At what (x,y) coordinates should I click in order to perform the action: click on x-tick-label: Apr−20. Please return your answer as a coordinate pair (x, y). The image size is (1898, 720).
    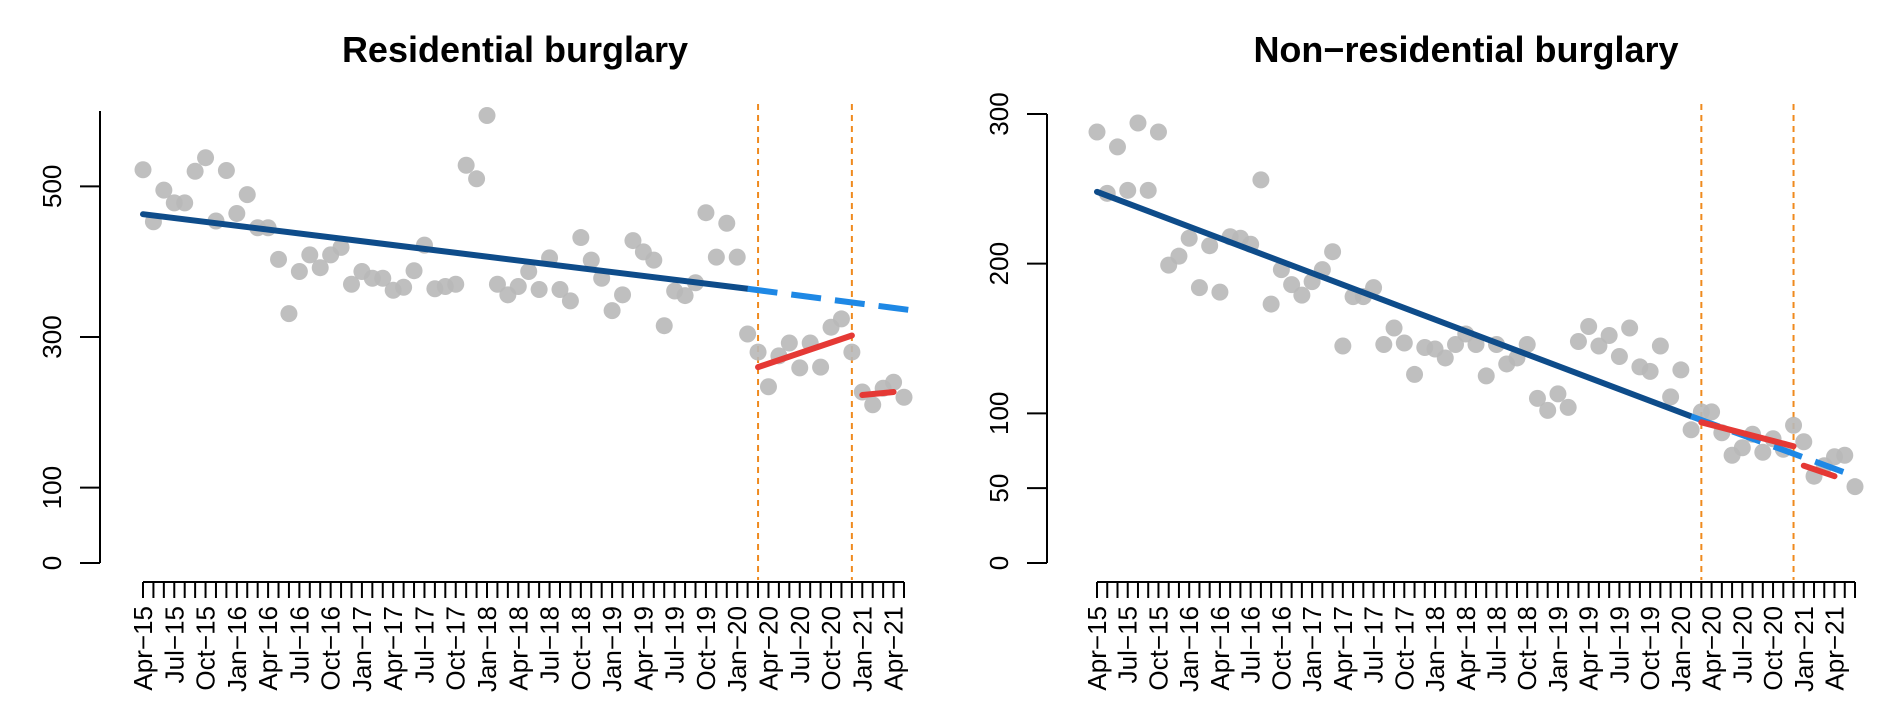
    Looking at the image, I should click on (1712, 648).